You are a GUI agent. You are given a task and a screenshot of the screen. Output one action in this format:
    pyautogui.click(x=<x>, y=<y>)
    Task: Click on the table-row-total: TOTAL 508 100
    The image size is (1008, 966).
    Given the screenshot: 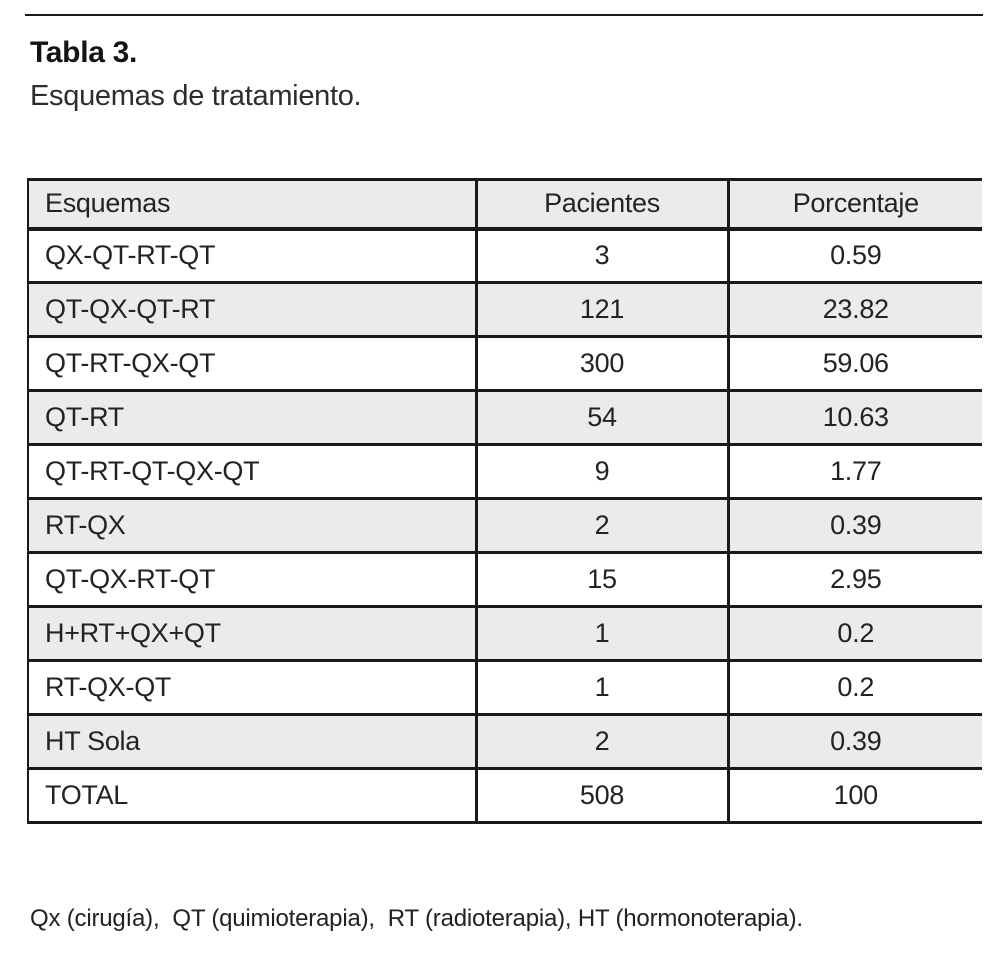 What is the action you would take?
    pyautogui.click(x=505, y=796)
    